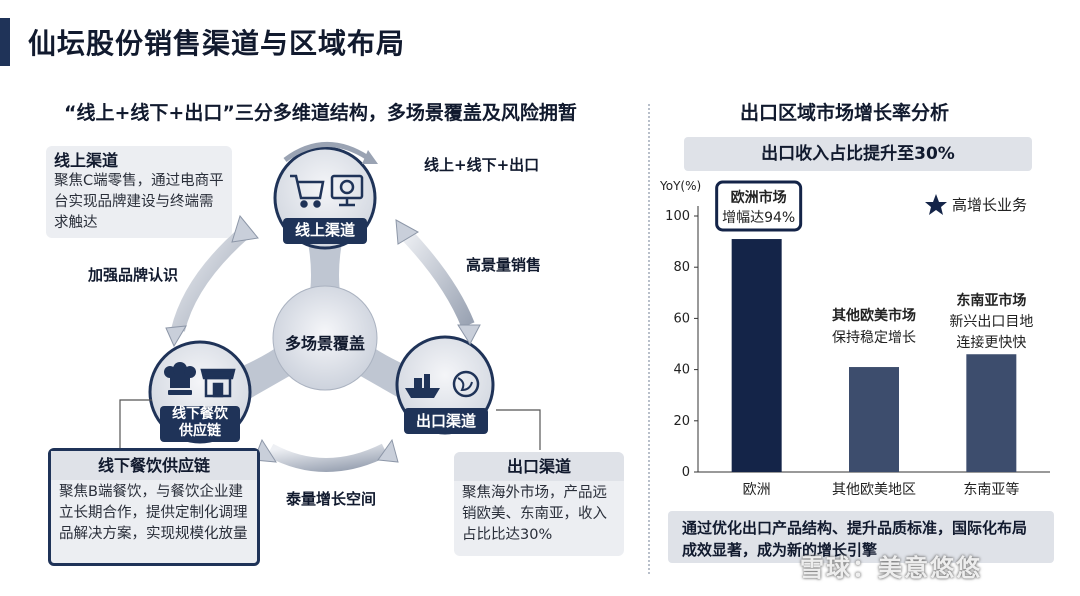  Describe the element at coordinates (991, 322) in the screenshot. I see `annotation-text-sea-1: 新兴出口目地` at that location.